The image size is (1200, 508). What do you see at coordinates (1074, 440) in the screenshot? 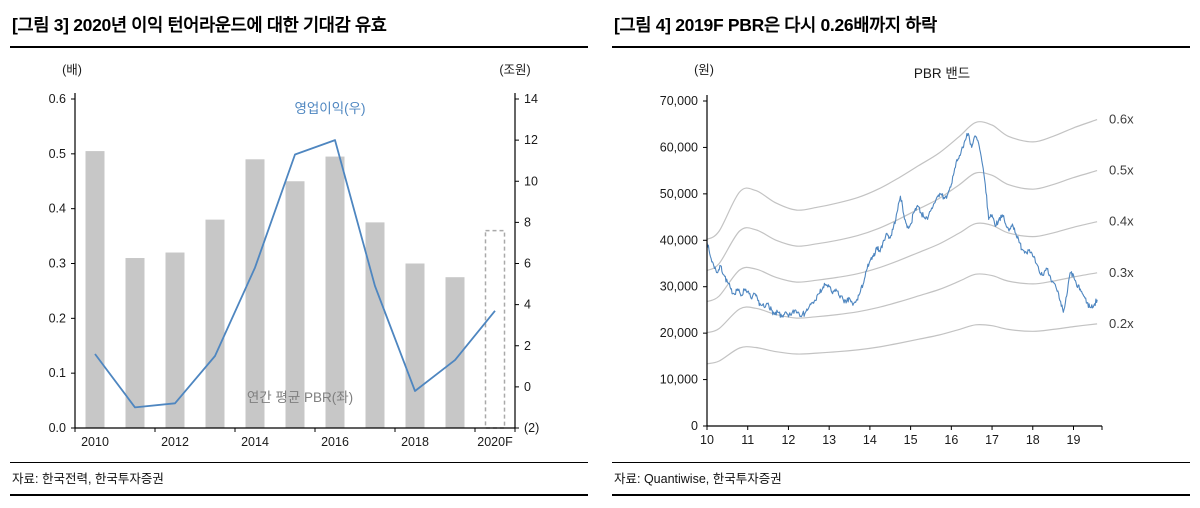
I see `x-axis-tick-label: 19` at bounding box center [1074, 440].